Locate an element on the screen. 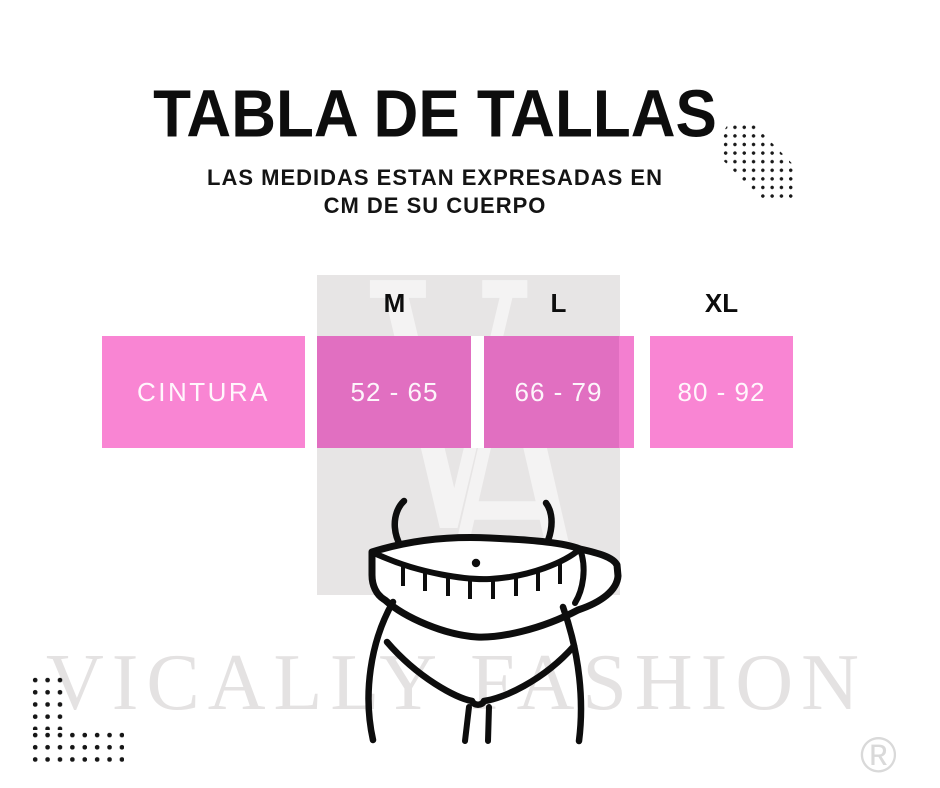 The image size is (940, 788). subtitle-line-1: LAS MEDIDAS ESTAN EXPRESADAS EN is located at coordinates (435, 177).